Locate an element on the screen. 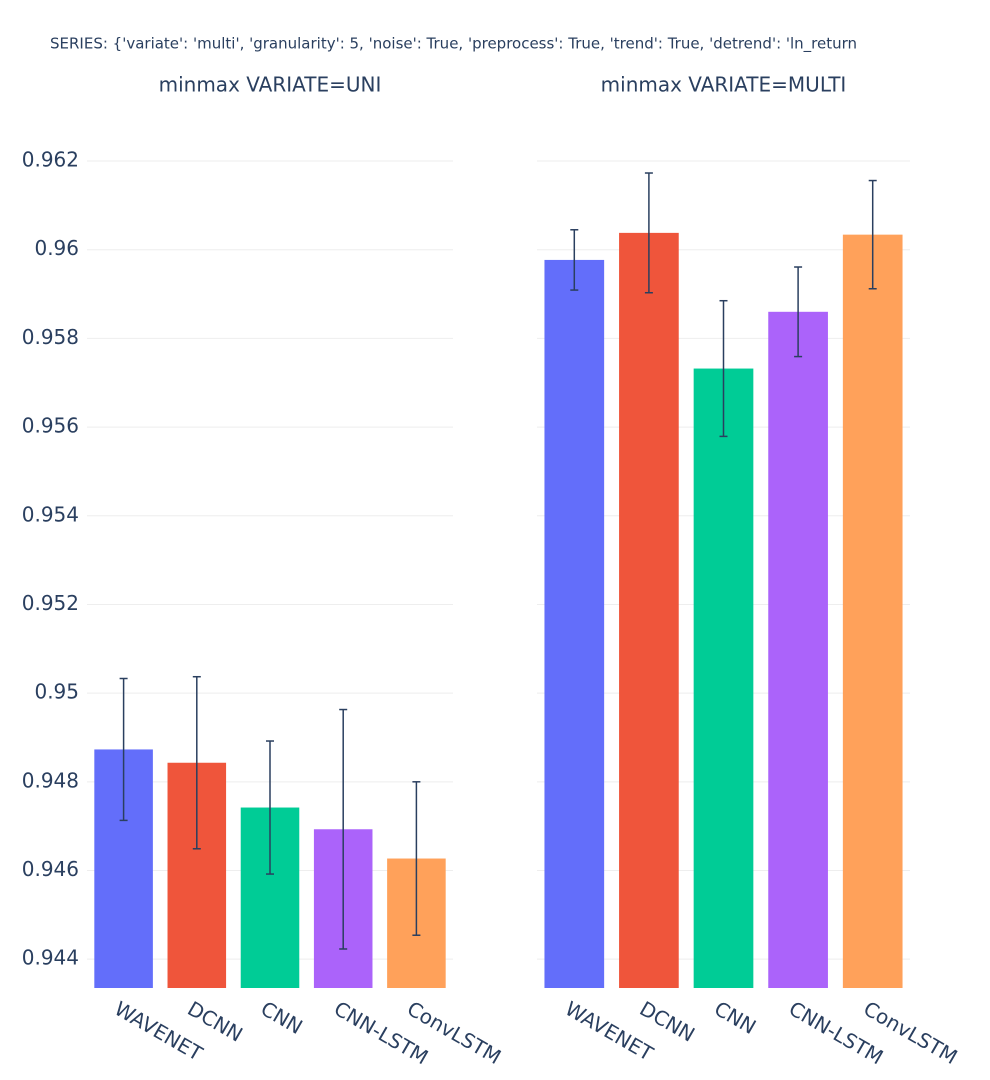 The image size is (990, 1080). y-tick-label: 0.948 is located at coordinates (50, 780).